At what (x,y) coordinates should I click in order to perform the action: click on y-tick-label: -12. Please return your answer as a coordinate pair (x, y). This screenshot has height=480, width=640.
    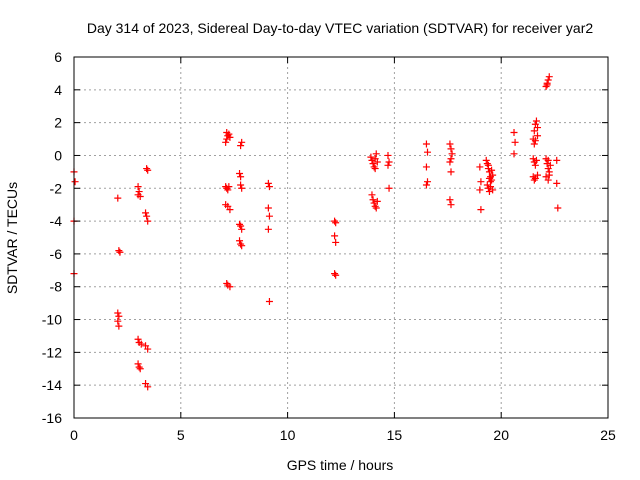
    Looking at the image, I should click on (52, 352).